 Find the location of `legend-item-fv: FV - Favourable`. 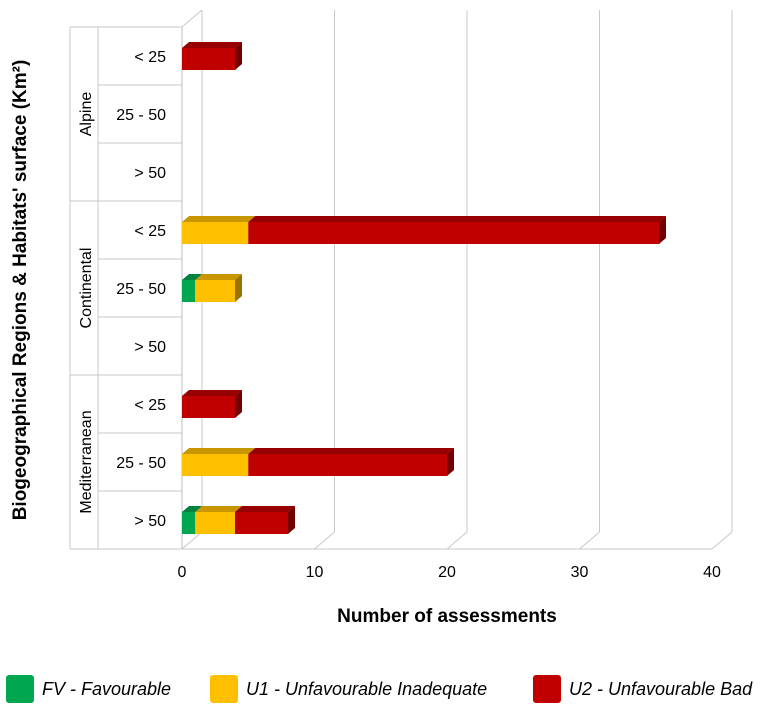

legend-item-fv: FV - Favourable is located at coordinates (88, 689).